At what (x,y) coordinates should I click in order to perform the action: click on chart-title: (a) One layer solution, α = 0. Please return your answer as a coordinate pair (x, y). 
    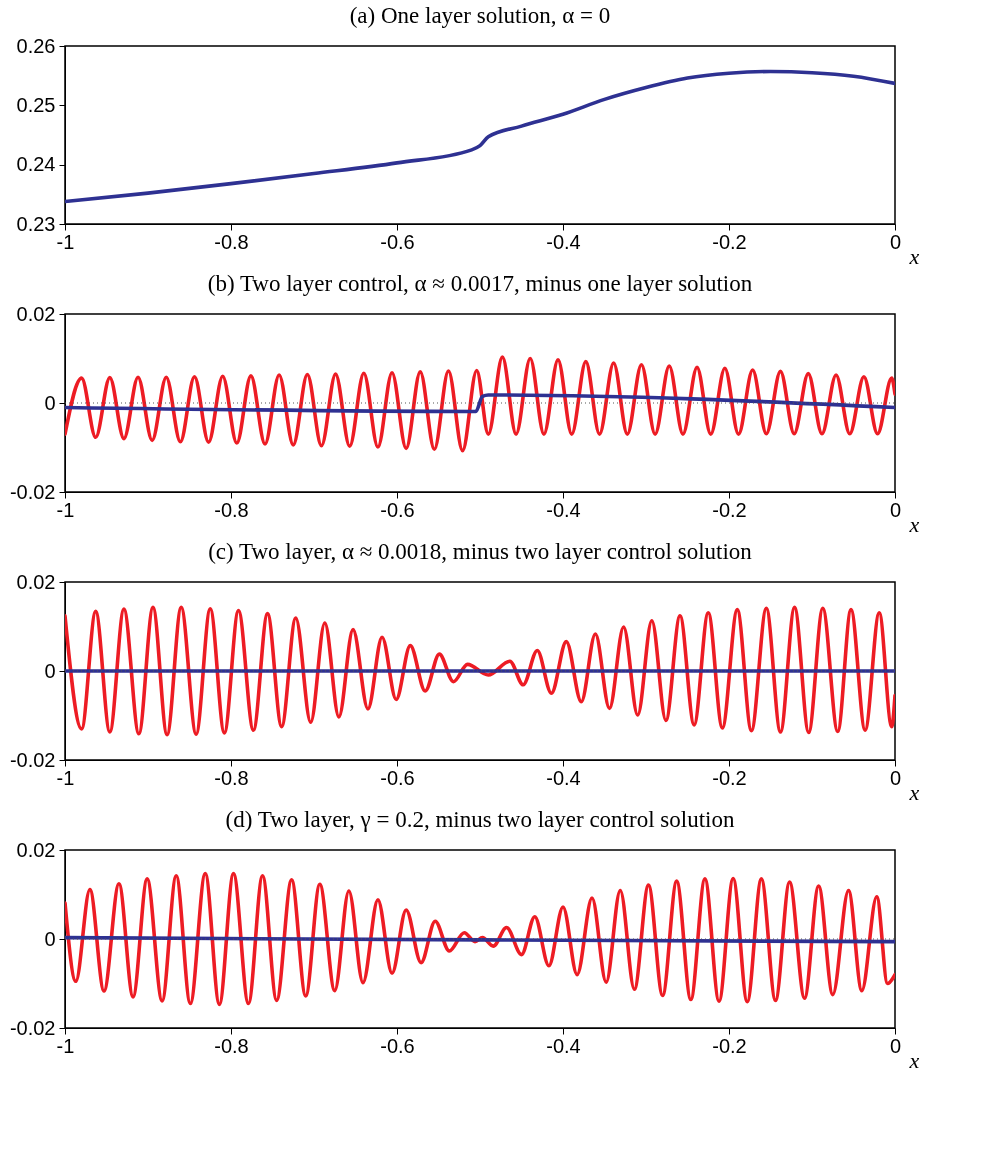
    Looking at the image, I should click on (480, 15).